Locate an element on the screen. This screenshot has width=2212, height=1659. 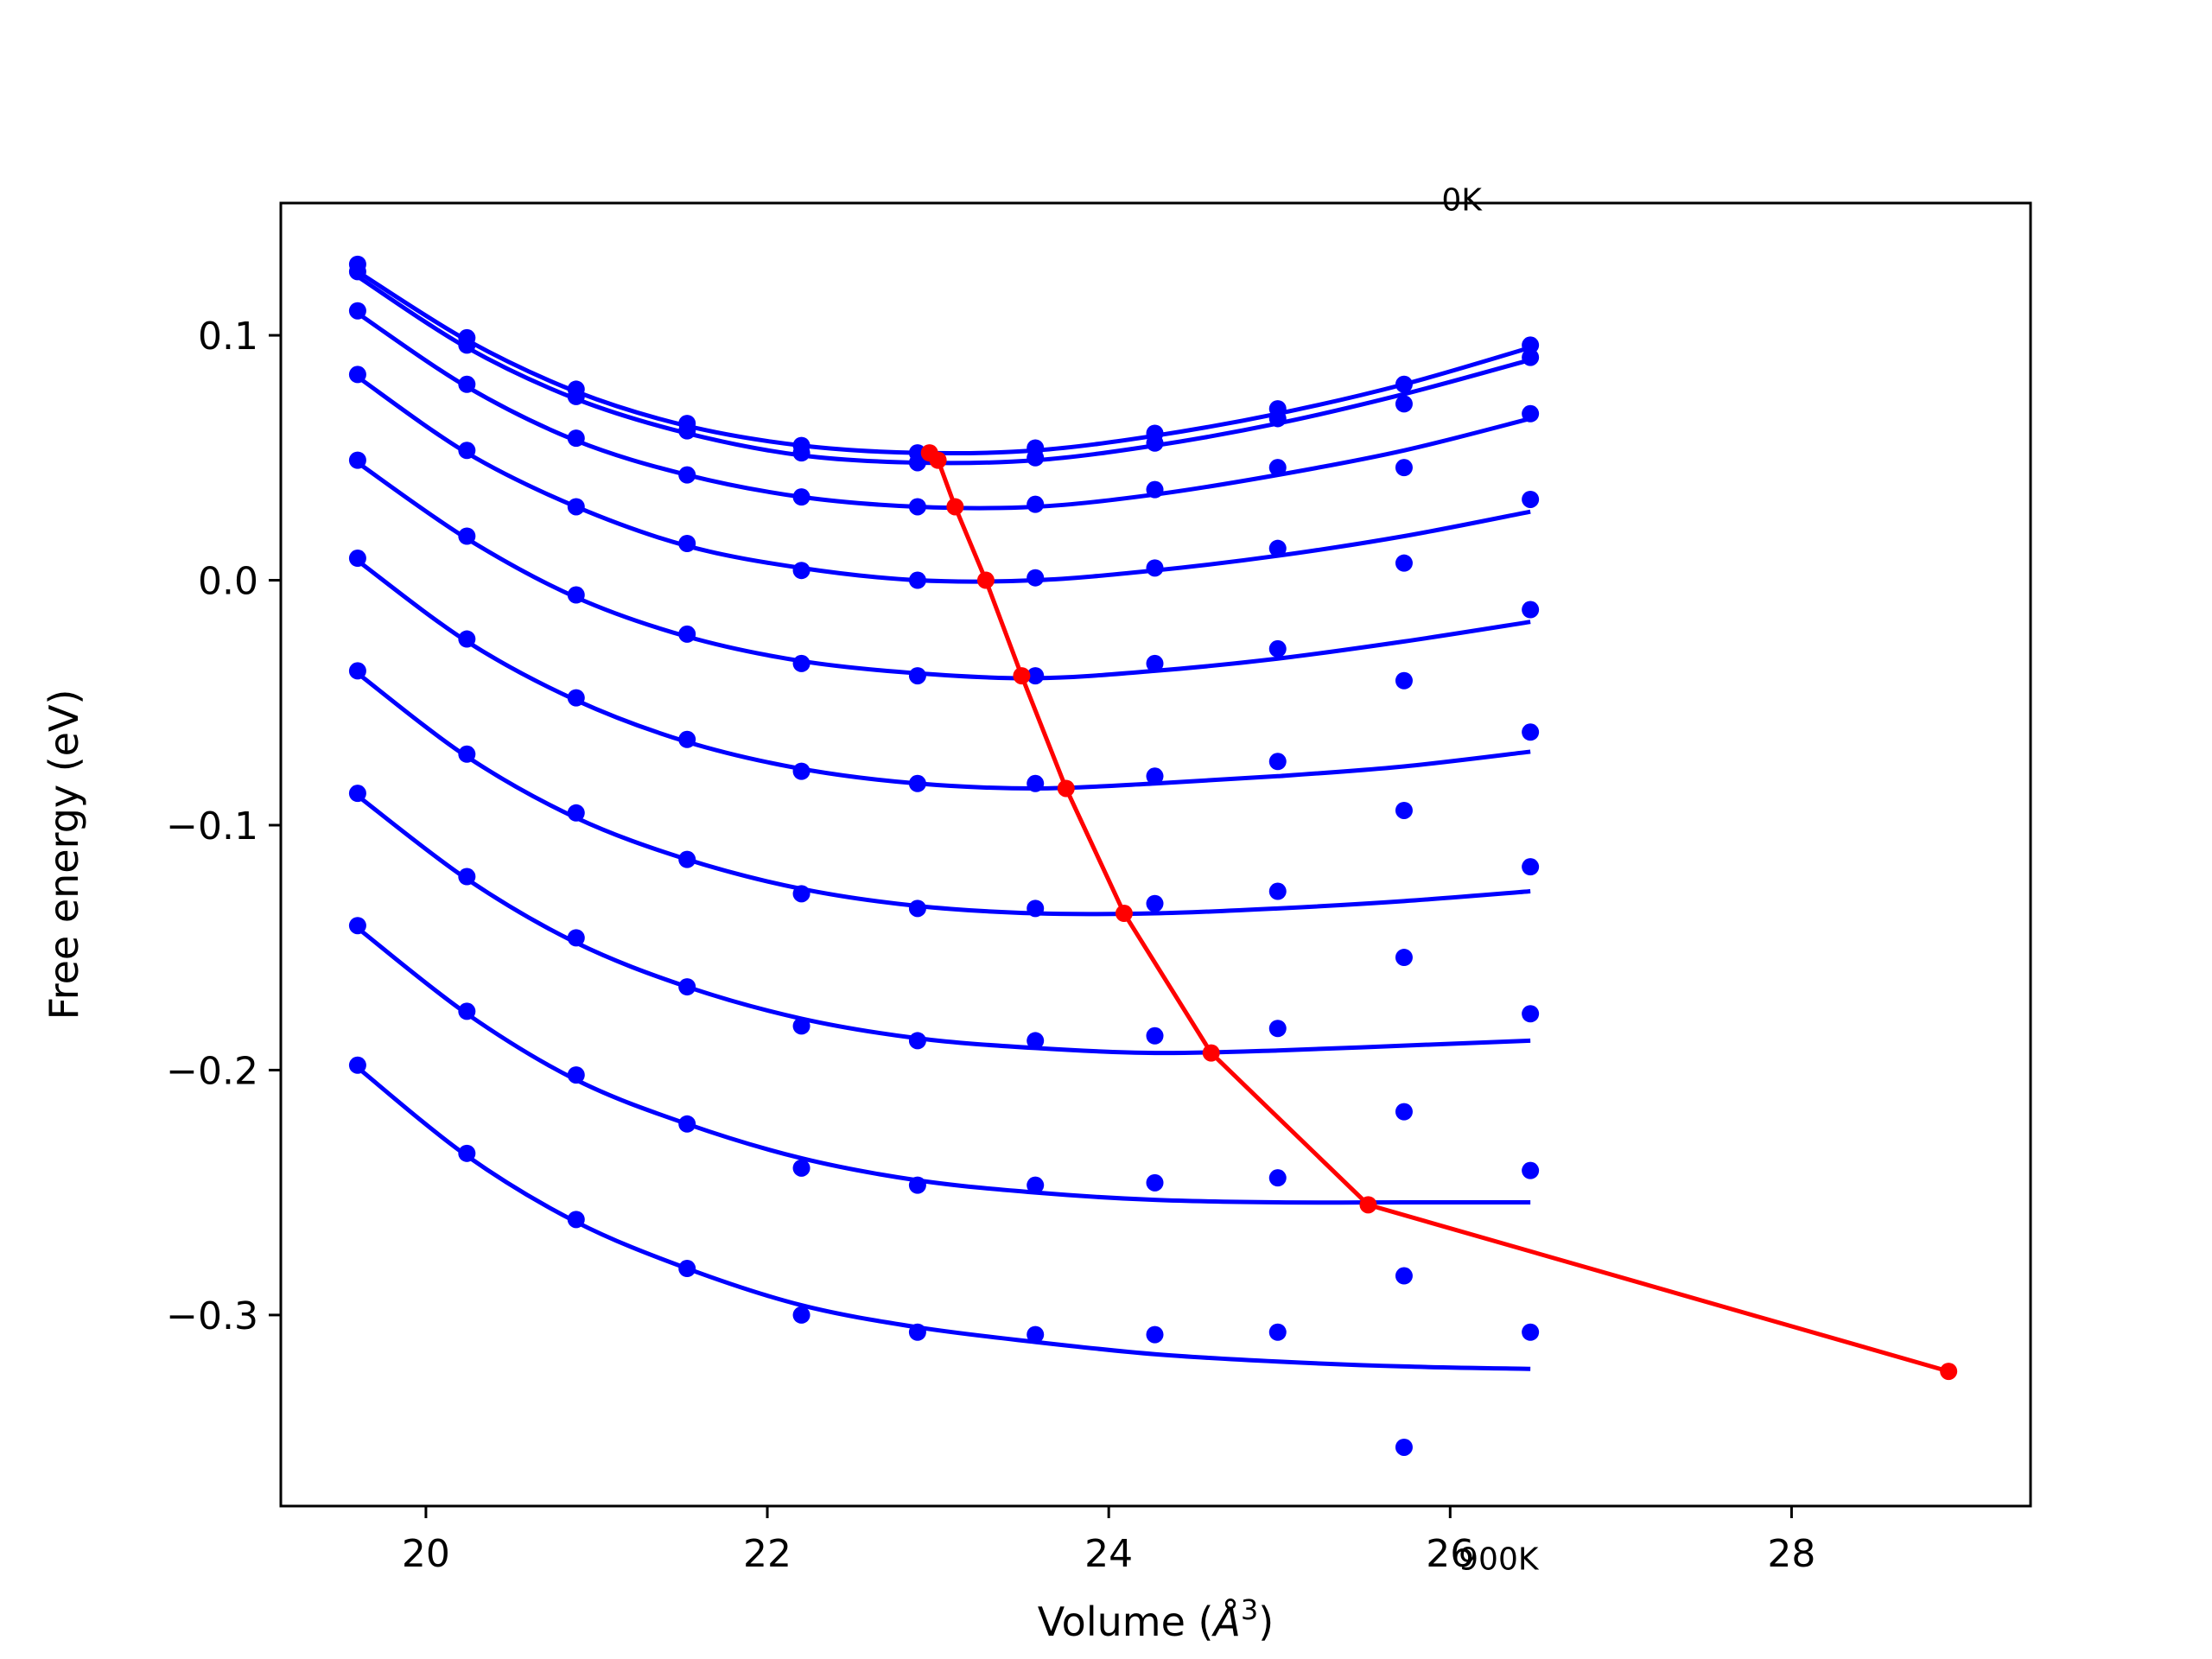
x-axis-label: Volume (Å3) is located at coordinates (1156, 1619).